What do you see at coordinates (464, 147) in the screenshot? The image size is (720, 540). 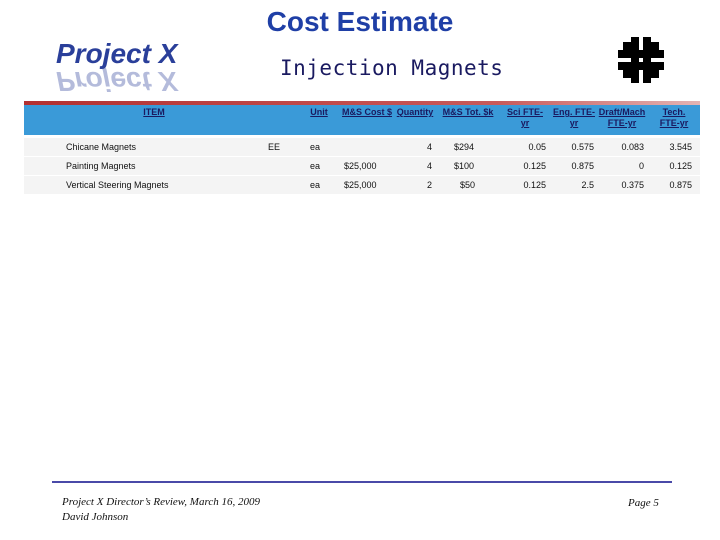 I see `cell-ms-tot: $294` at bounding box center [464, 147].